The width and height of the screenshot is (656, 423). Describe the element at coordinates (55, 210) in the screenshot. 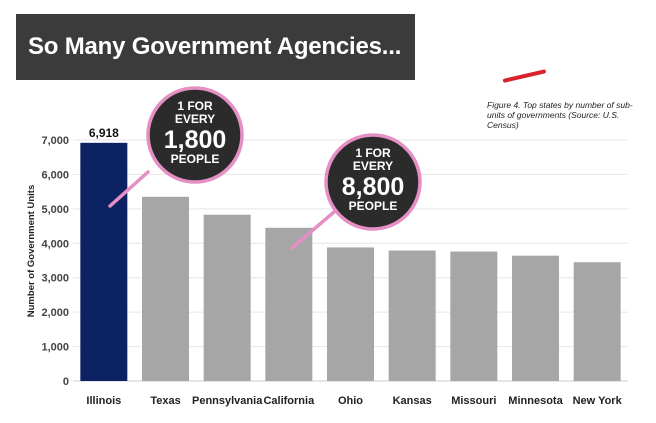

I see `y-tick-label: 5,000` at that location.